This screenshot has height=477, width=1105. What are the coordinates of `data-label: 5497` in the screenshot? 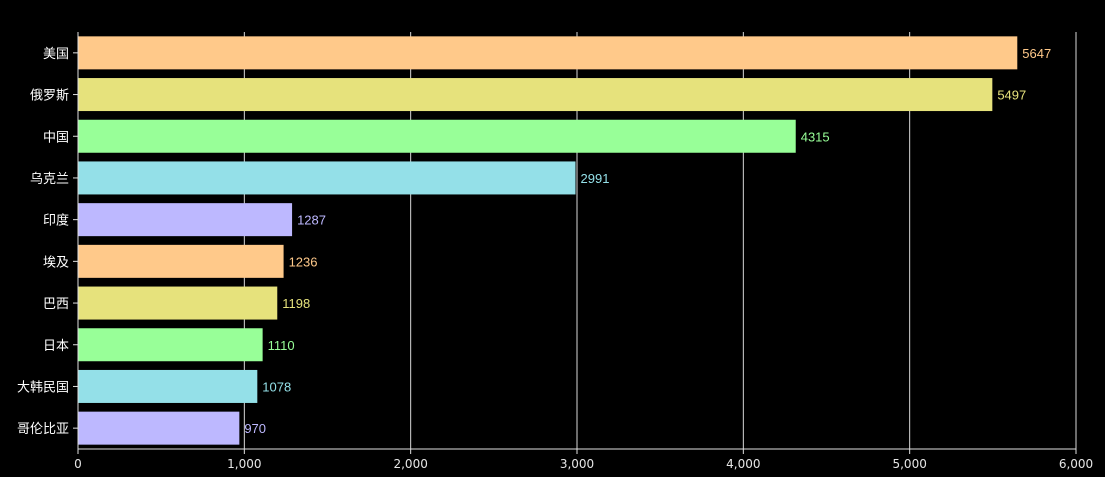 It's located at (1011, 95).